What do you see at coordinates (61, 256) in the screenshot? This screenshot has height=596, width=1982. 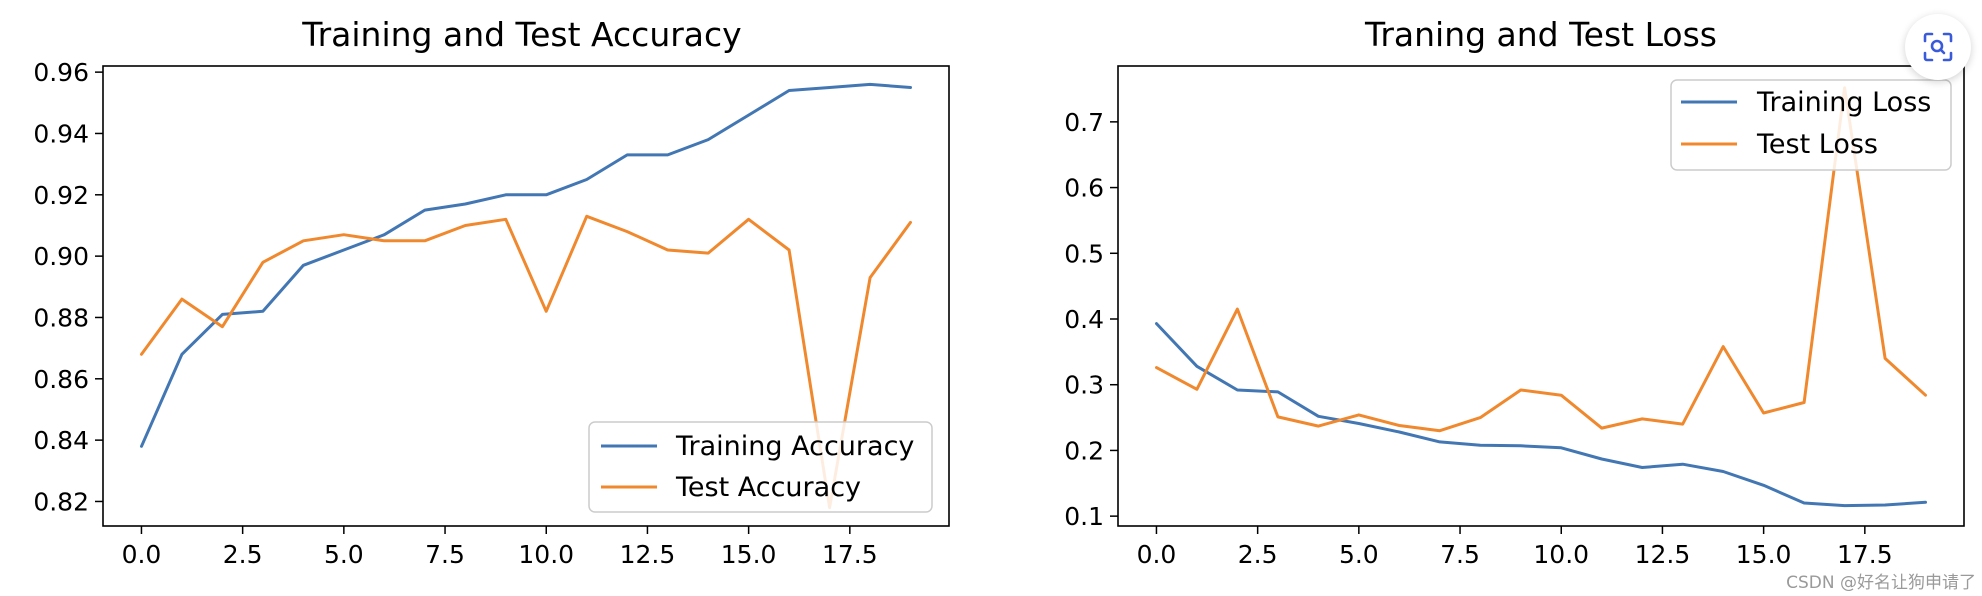 I see `y-tick-label: 0.90` at bounding box center [61, 256].